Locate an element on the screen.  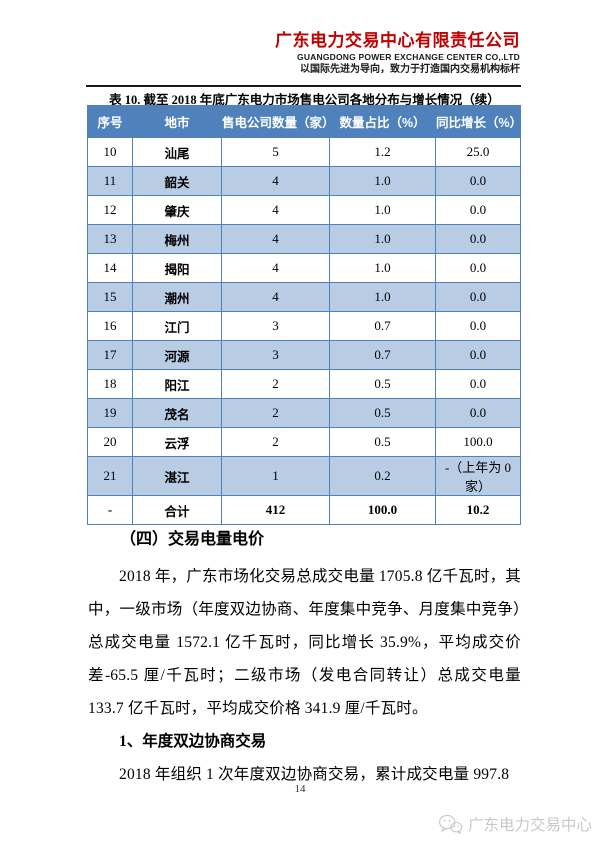
table-row: 20 云浮 2 0.5 100.0 is located at coordinates (304, 442).